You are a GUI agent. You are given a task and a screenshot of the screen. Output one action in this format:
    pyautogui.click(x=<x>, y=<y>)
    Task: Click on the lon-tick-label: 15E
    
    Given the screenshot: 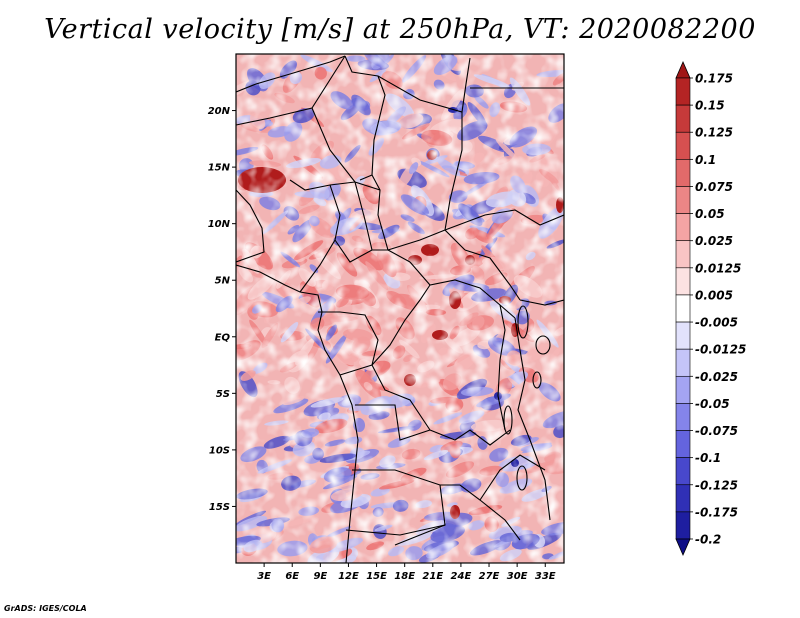 What is the action you would take?
    pyautogui.click(x=376, y=576)
    